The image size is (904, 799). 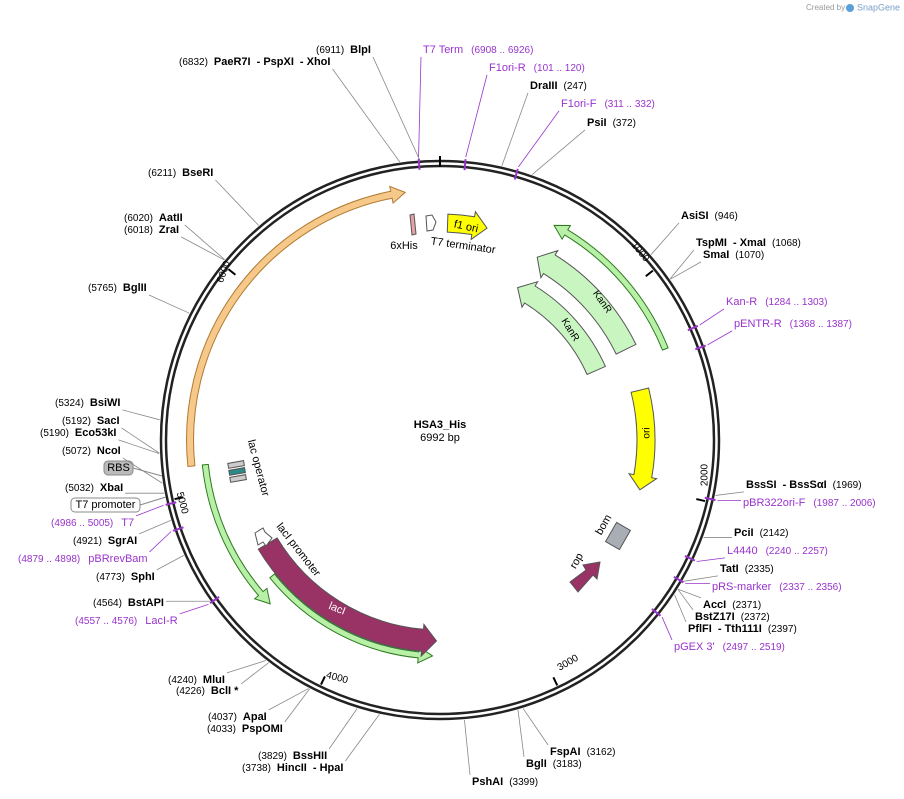 What do you see at coordinates (777, 587) in the screenshot?
I see `primer-label: pRS-marker (2337 .. 2356)` at bounding box center [777, 587].